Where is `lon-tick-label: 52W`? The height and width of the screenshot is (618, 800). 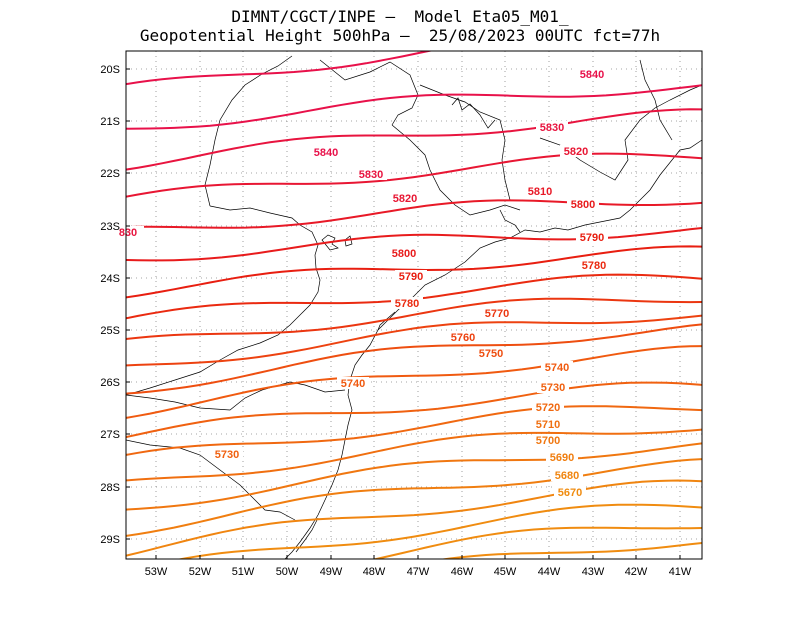
lon-tick-label: 52W is located at coordinates (200, 572).